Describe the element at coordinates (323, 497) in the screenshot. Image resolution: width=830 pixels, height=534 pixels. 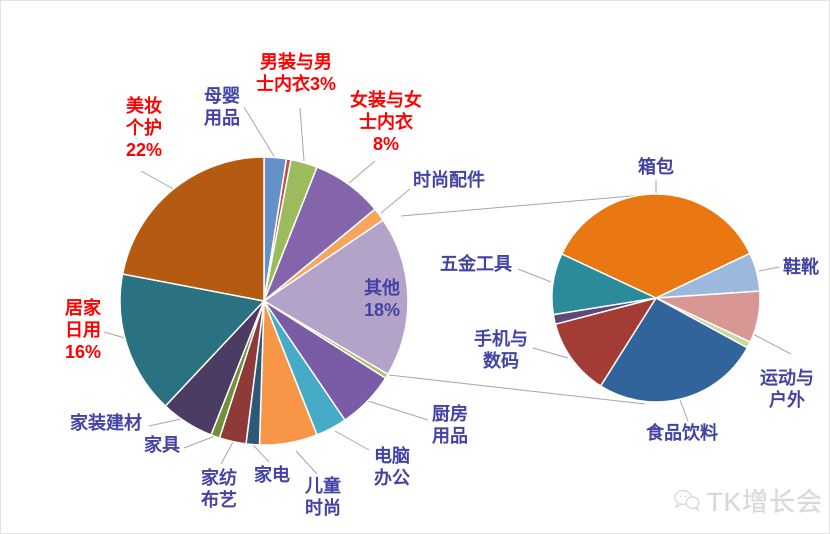
I see `label-儿童时尚: 儿童 时尚` at that location.